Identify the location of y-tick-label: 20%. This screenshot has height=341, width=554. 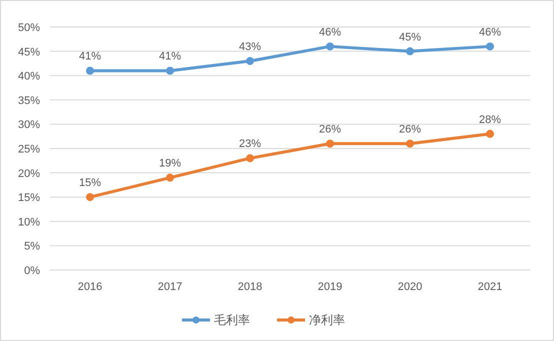
(29, 174).